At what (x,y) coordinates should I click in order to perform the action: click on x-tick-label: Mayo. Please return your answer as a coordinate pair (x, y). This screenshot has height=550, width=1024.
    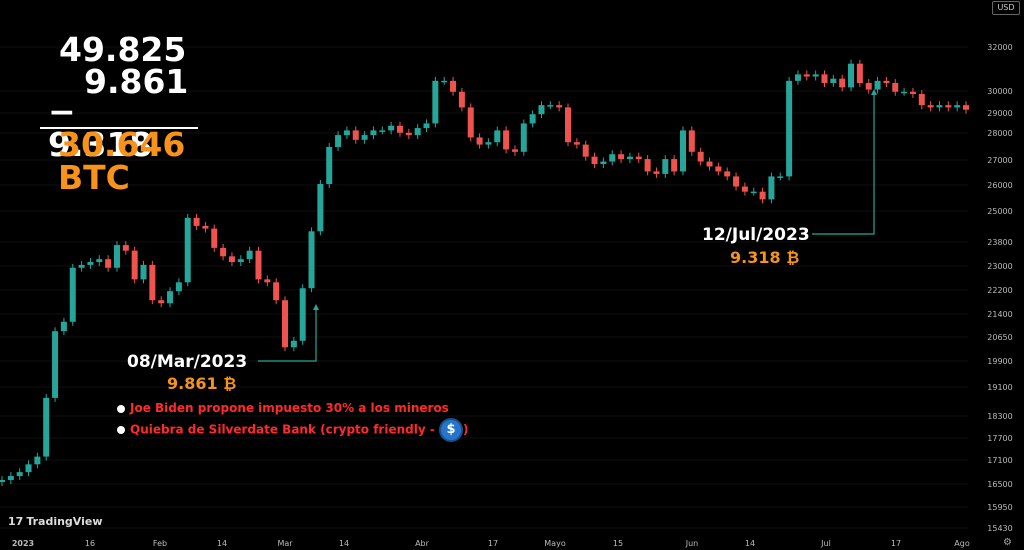
    Looking at the image, I should click on (555, 543).